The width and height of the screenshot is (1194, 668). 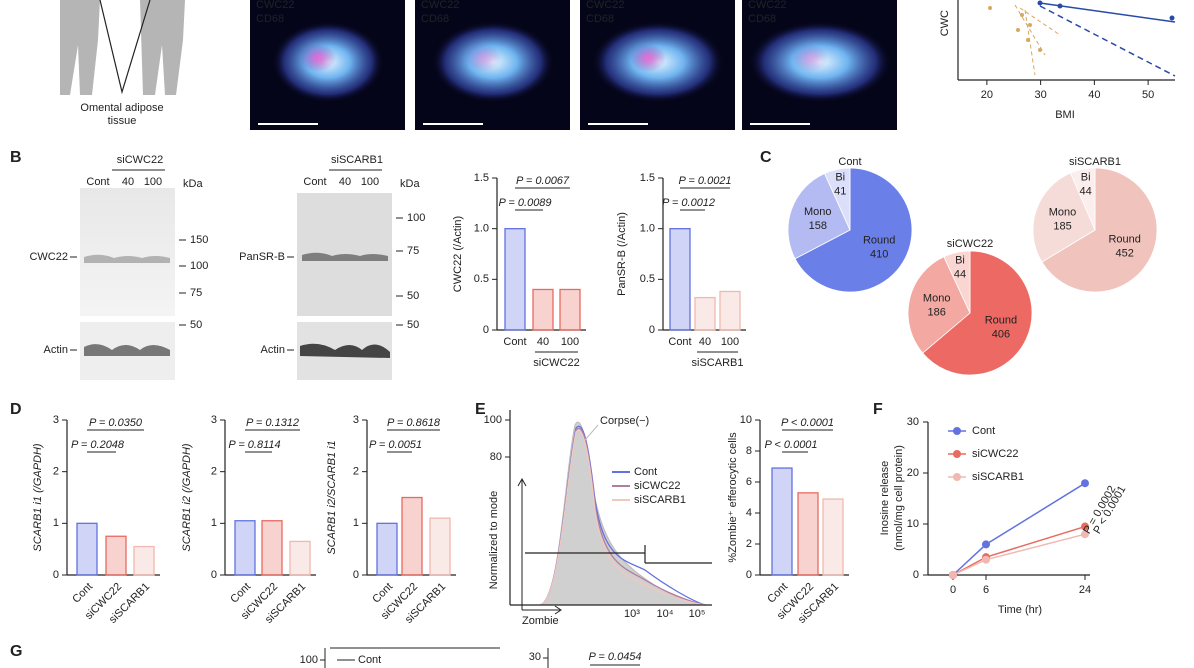 I want to click on y-tick-label: 0, so click(x=214, y=575).